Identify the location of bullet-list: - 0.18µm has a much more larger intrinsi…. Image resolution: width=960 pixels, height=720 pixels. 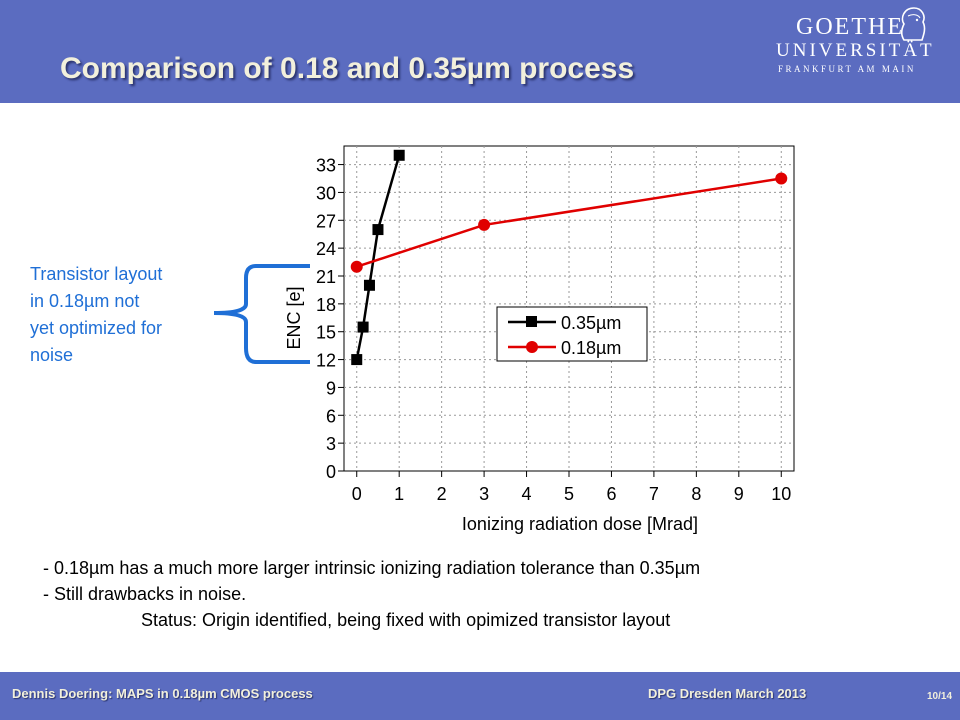
(371, 594).